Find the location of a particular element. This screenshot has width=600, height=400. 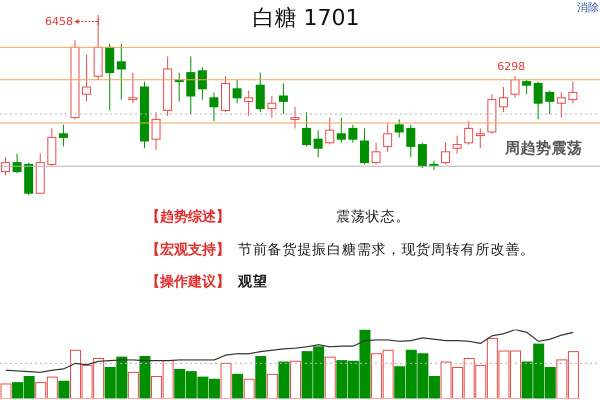

annotation: 6298 is located at coordinates (511, 67).